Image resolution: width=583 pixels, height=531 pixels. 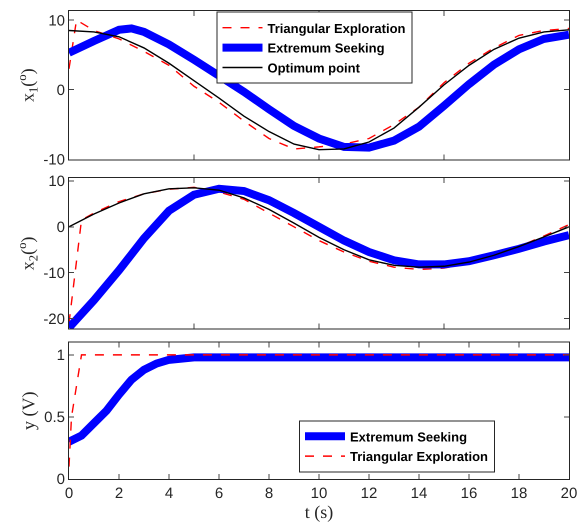 What do you see at coordinates (419, 493) in the screenshot?
I see `x-tick-label: 14` at bounding box center [419, 493].